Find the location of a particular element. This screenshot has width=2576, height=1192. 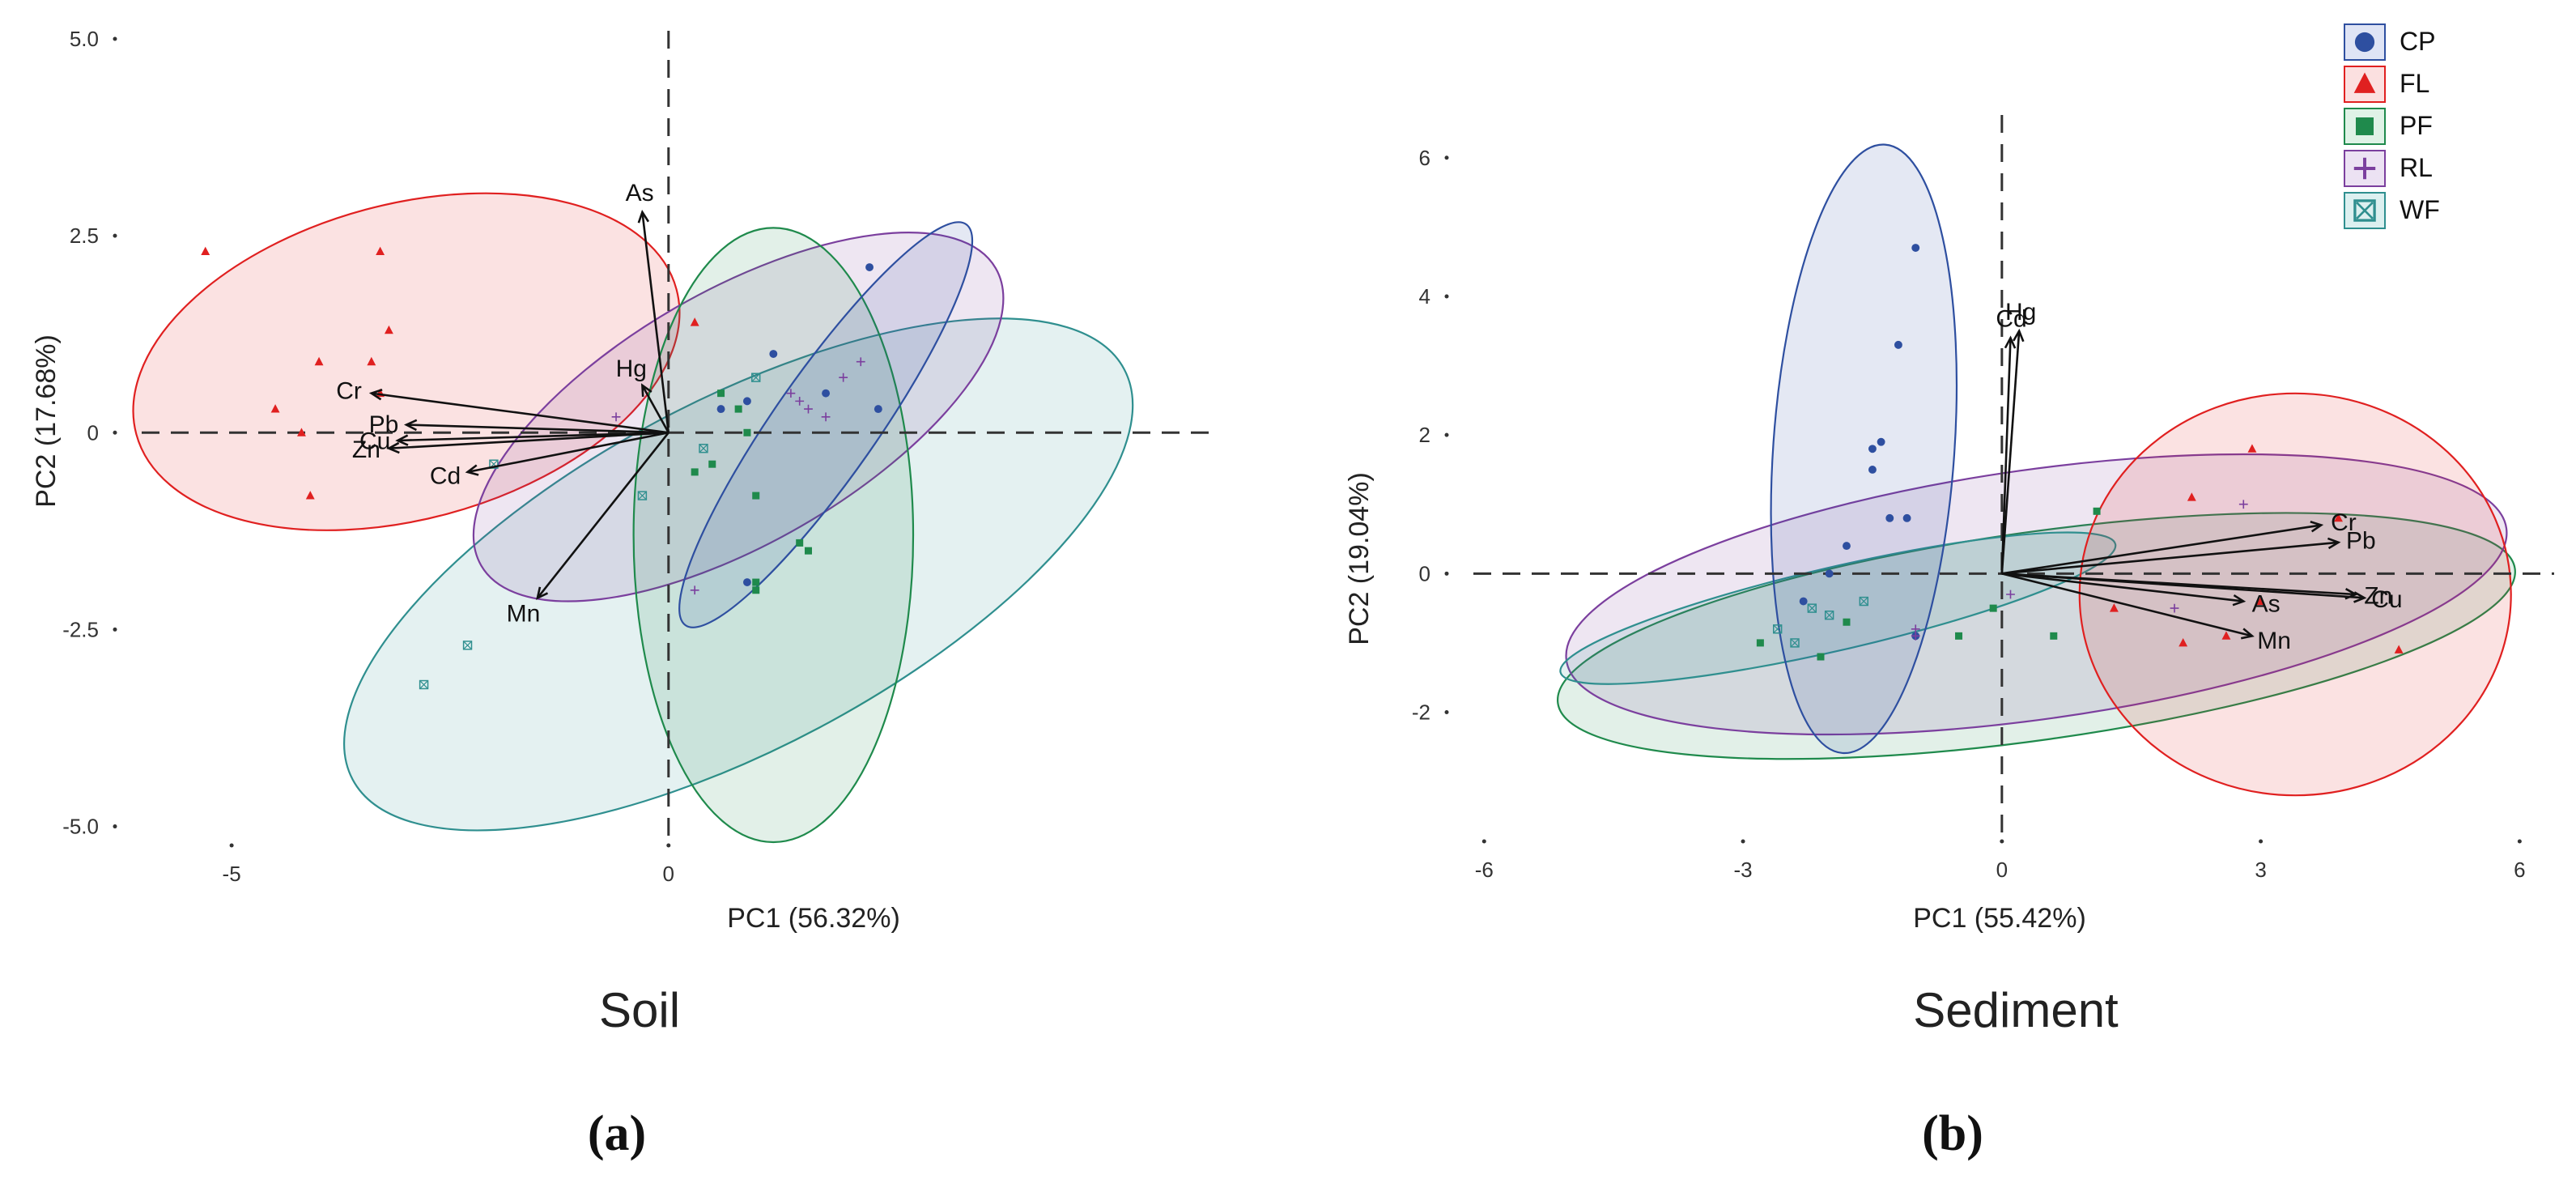

loading-label-soil-cu: Cu is located at coordinates (374, 441).